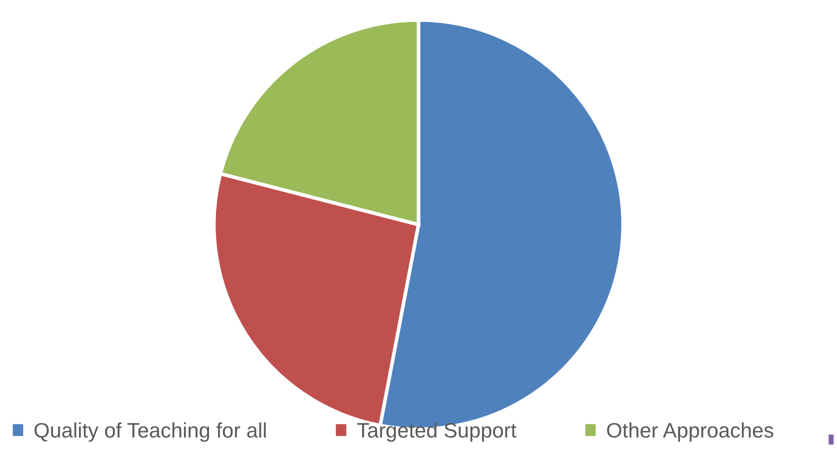  I want to click on legend-label: Other Approaches, so click(690, 432).